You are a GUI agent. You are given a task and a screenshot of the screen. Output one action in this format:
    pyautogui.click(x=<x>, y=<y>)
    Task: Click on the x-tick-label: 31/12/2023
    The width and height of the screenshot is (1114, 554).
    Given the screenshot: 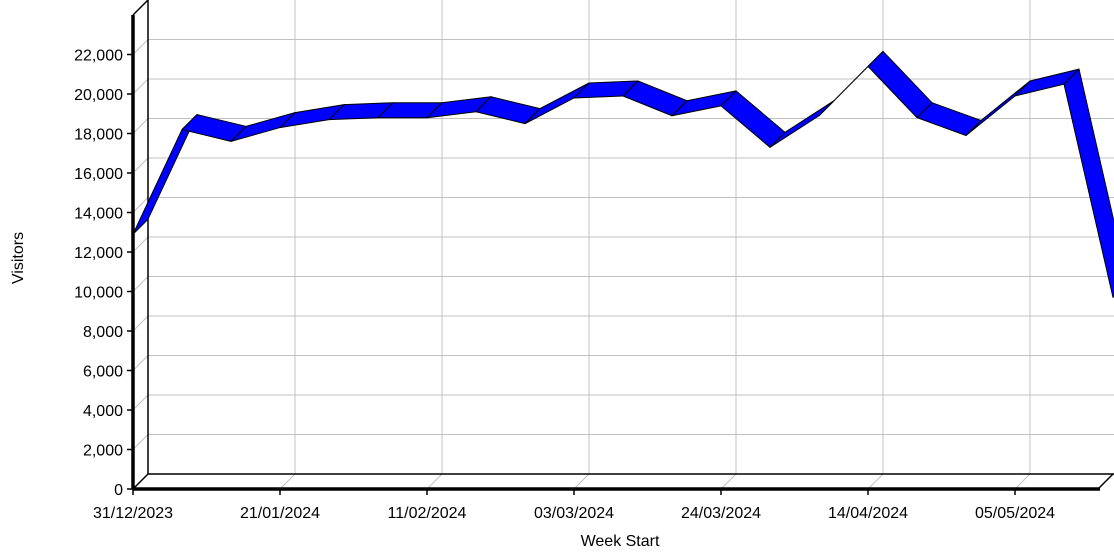 What is the action you would take?
    pyautogui.click(x=133, y=513)
    